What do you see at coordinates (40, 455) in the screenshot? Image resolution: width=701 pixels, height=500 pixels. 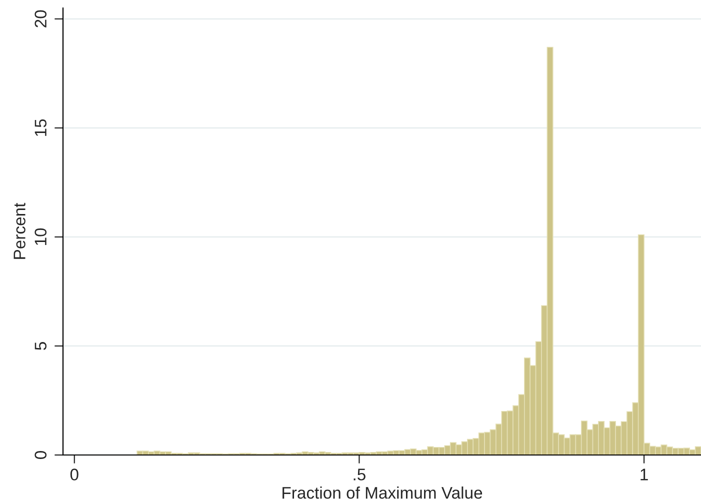 I see `y-tick-label: 0` at bounding box center [40, 455].